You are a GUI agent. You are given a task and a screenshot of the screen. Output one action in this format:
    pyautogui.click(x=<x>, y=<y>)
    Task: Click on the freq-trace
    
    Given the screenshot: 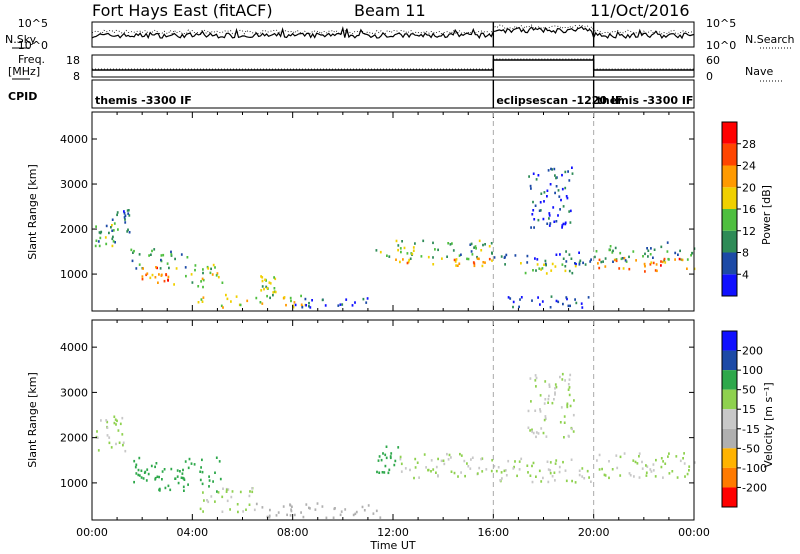 What is the action you would take?
    pyautogui.click(x=393, y=64)
    